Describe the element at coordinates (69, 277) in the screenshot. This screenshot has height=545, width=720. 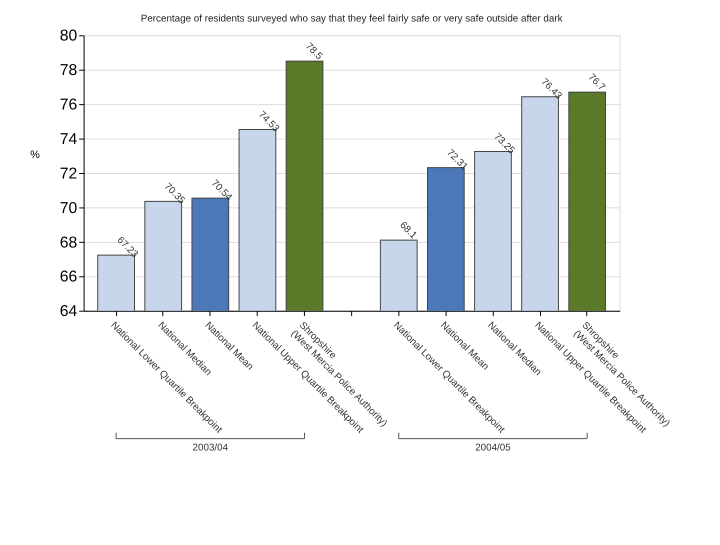
I see `y-tick-label: 66` at that location.